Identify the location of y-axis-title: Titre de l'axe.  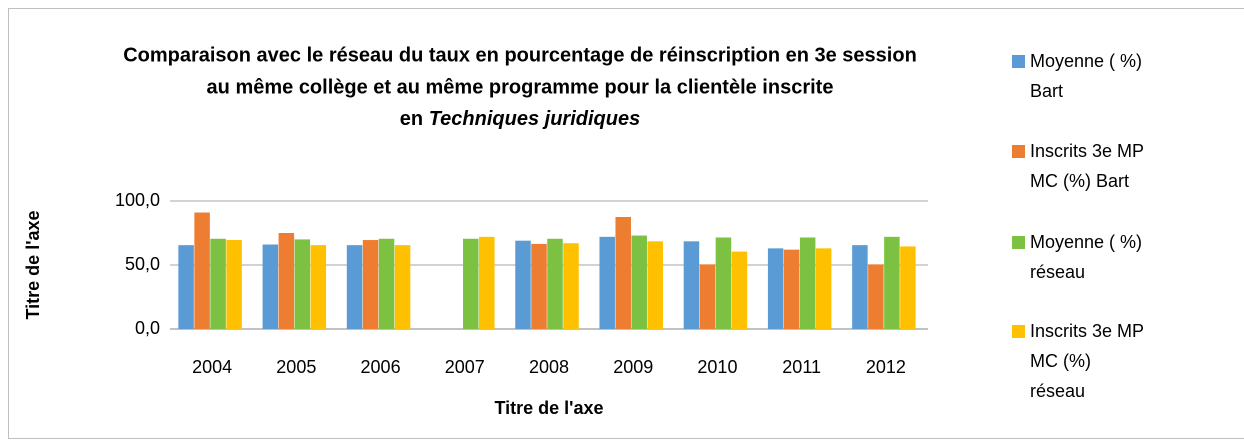
(33, 264).